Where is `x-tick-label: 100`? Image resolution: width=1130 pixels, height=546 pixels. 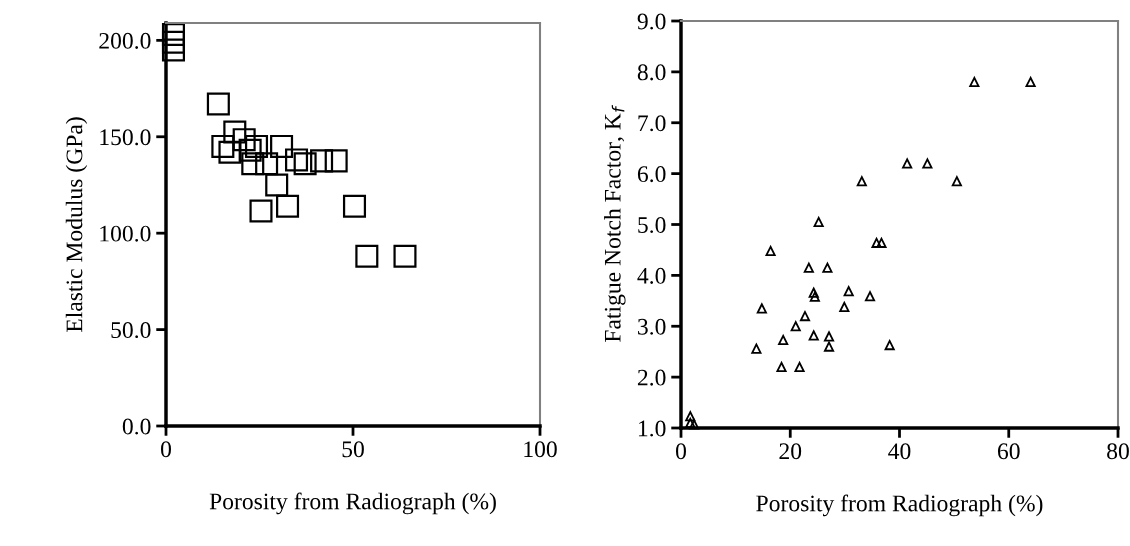
x-tick-label: 100 is located at coordinates (540, 449).